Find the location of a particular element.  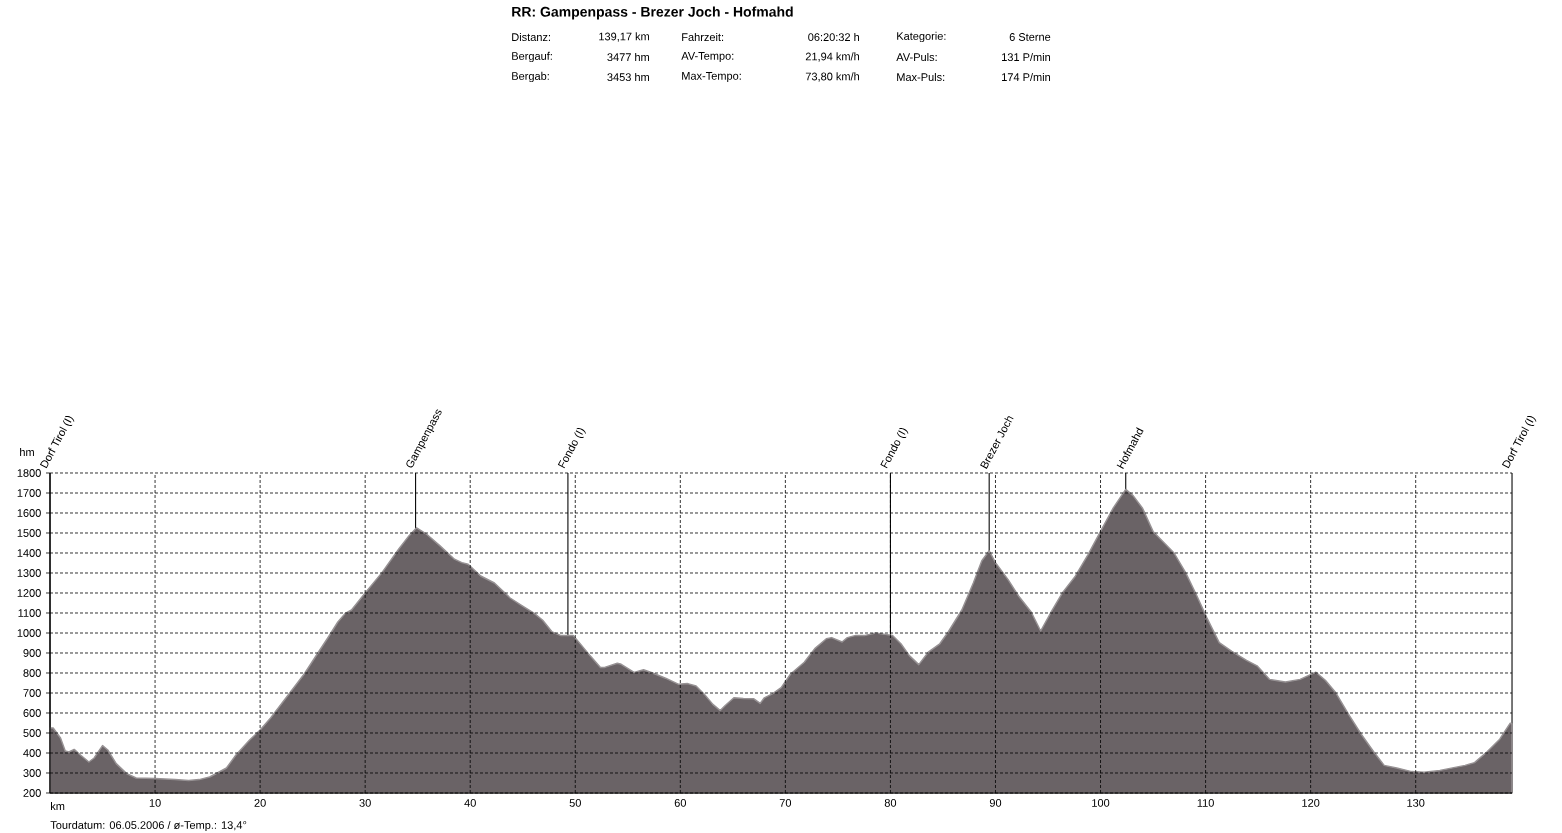

y-tick-label: 600 is located at coordinates (32, 713).